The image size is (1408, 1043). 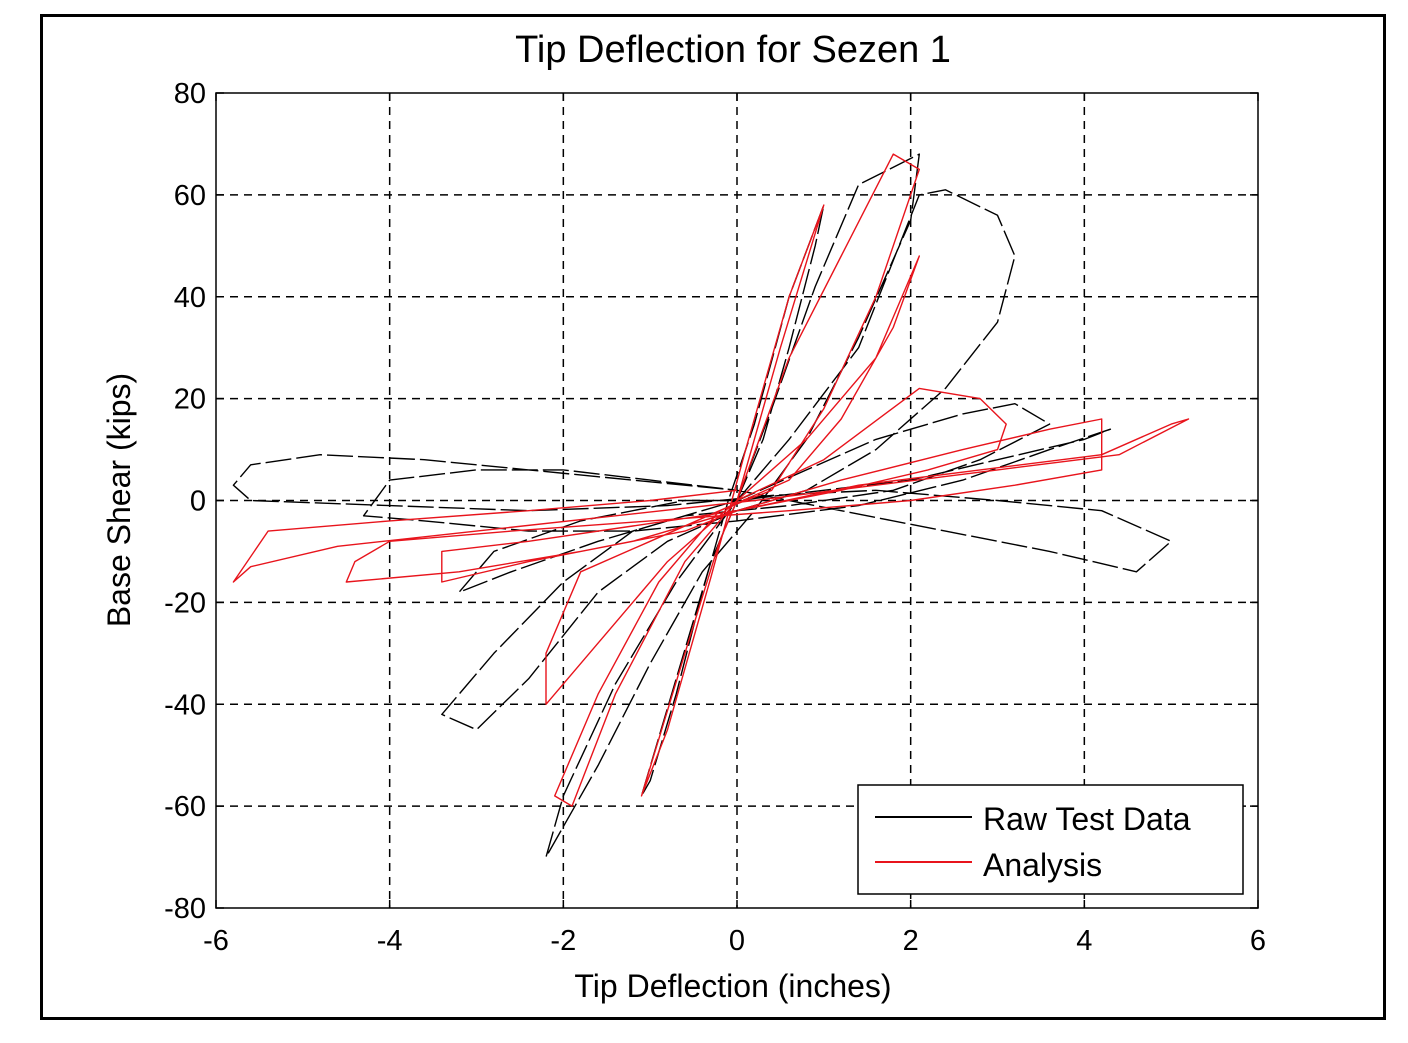 I want to click on y-tick-label: 80, so click(x=190, y=94).